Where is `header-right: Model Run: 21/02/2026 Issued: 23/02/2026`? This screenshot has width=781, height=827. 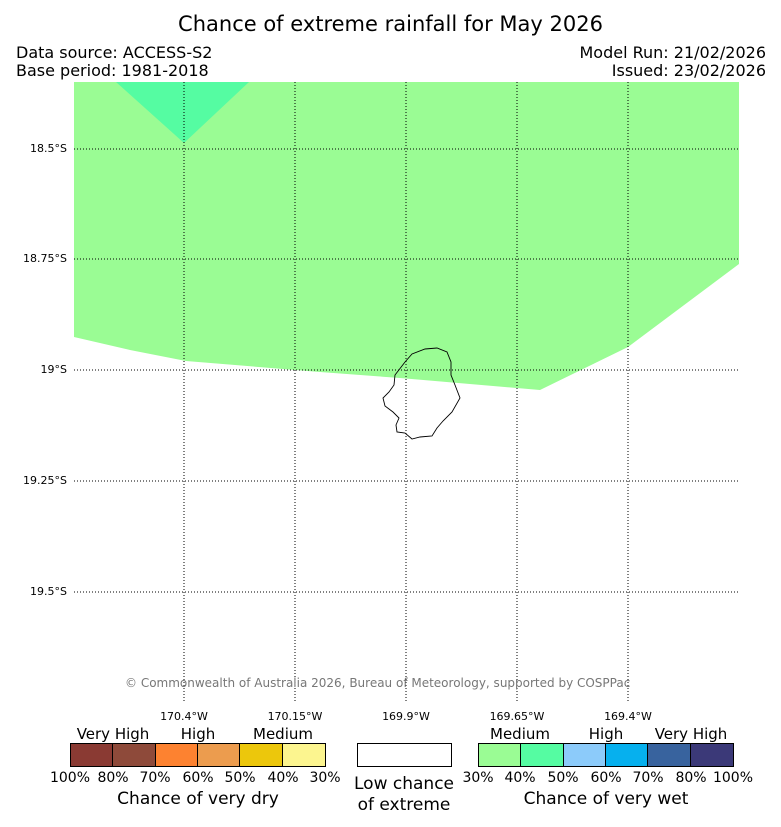
header-right: Model Run: 21/02/2026 Issued: 23/02/2026 is located at coordinates (673, 62).